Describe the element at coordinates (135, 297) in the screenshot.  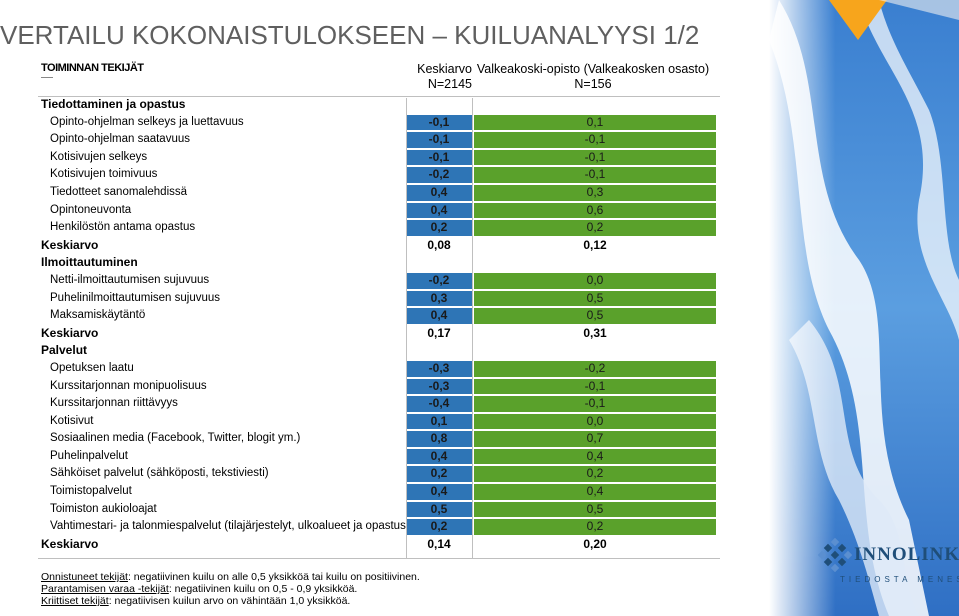
I see `row-label: Puhelinilmoittautumisen sujuvuus` at that location.